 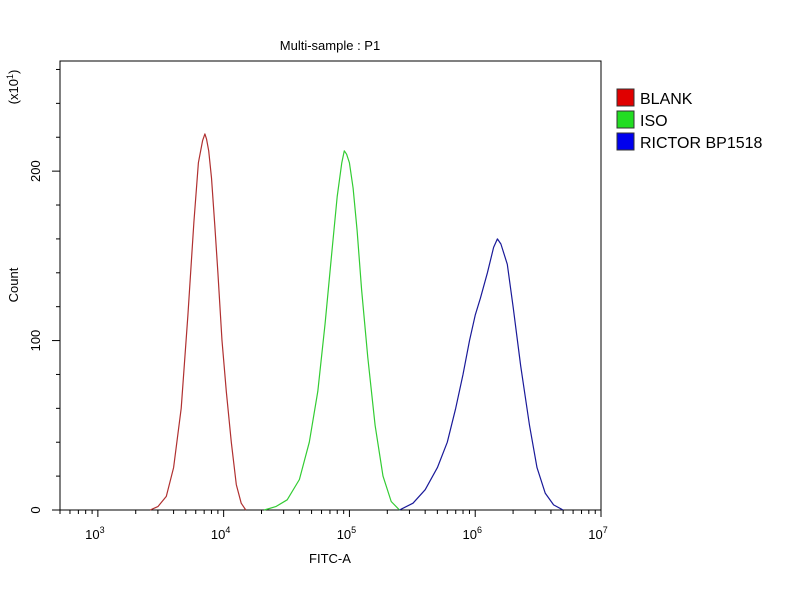 I want to click on x-tick-label: 10⁷, so click(x=597, y=533).